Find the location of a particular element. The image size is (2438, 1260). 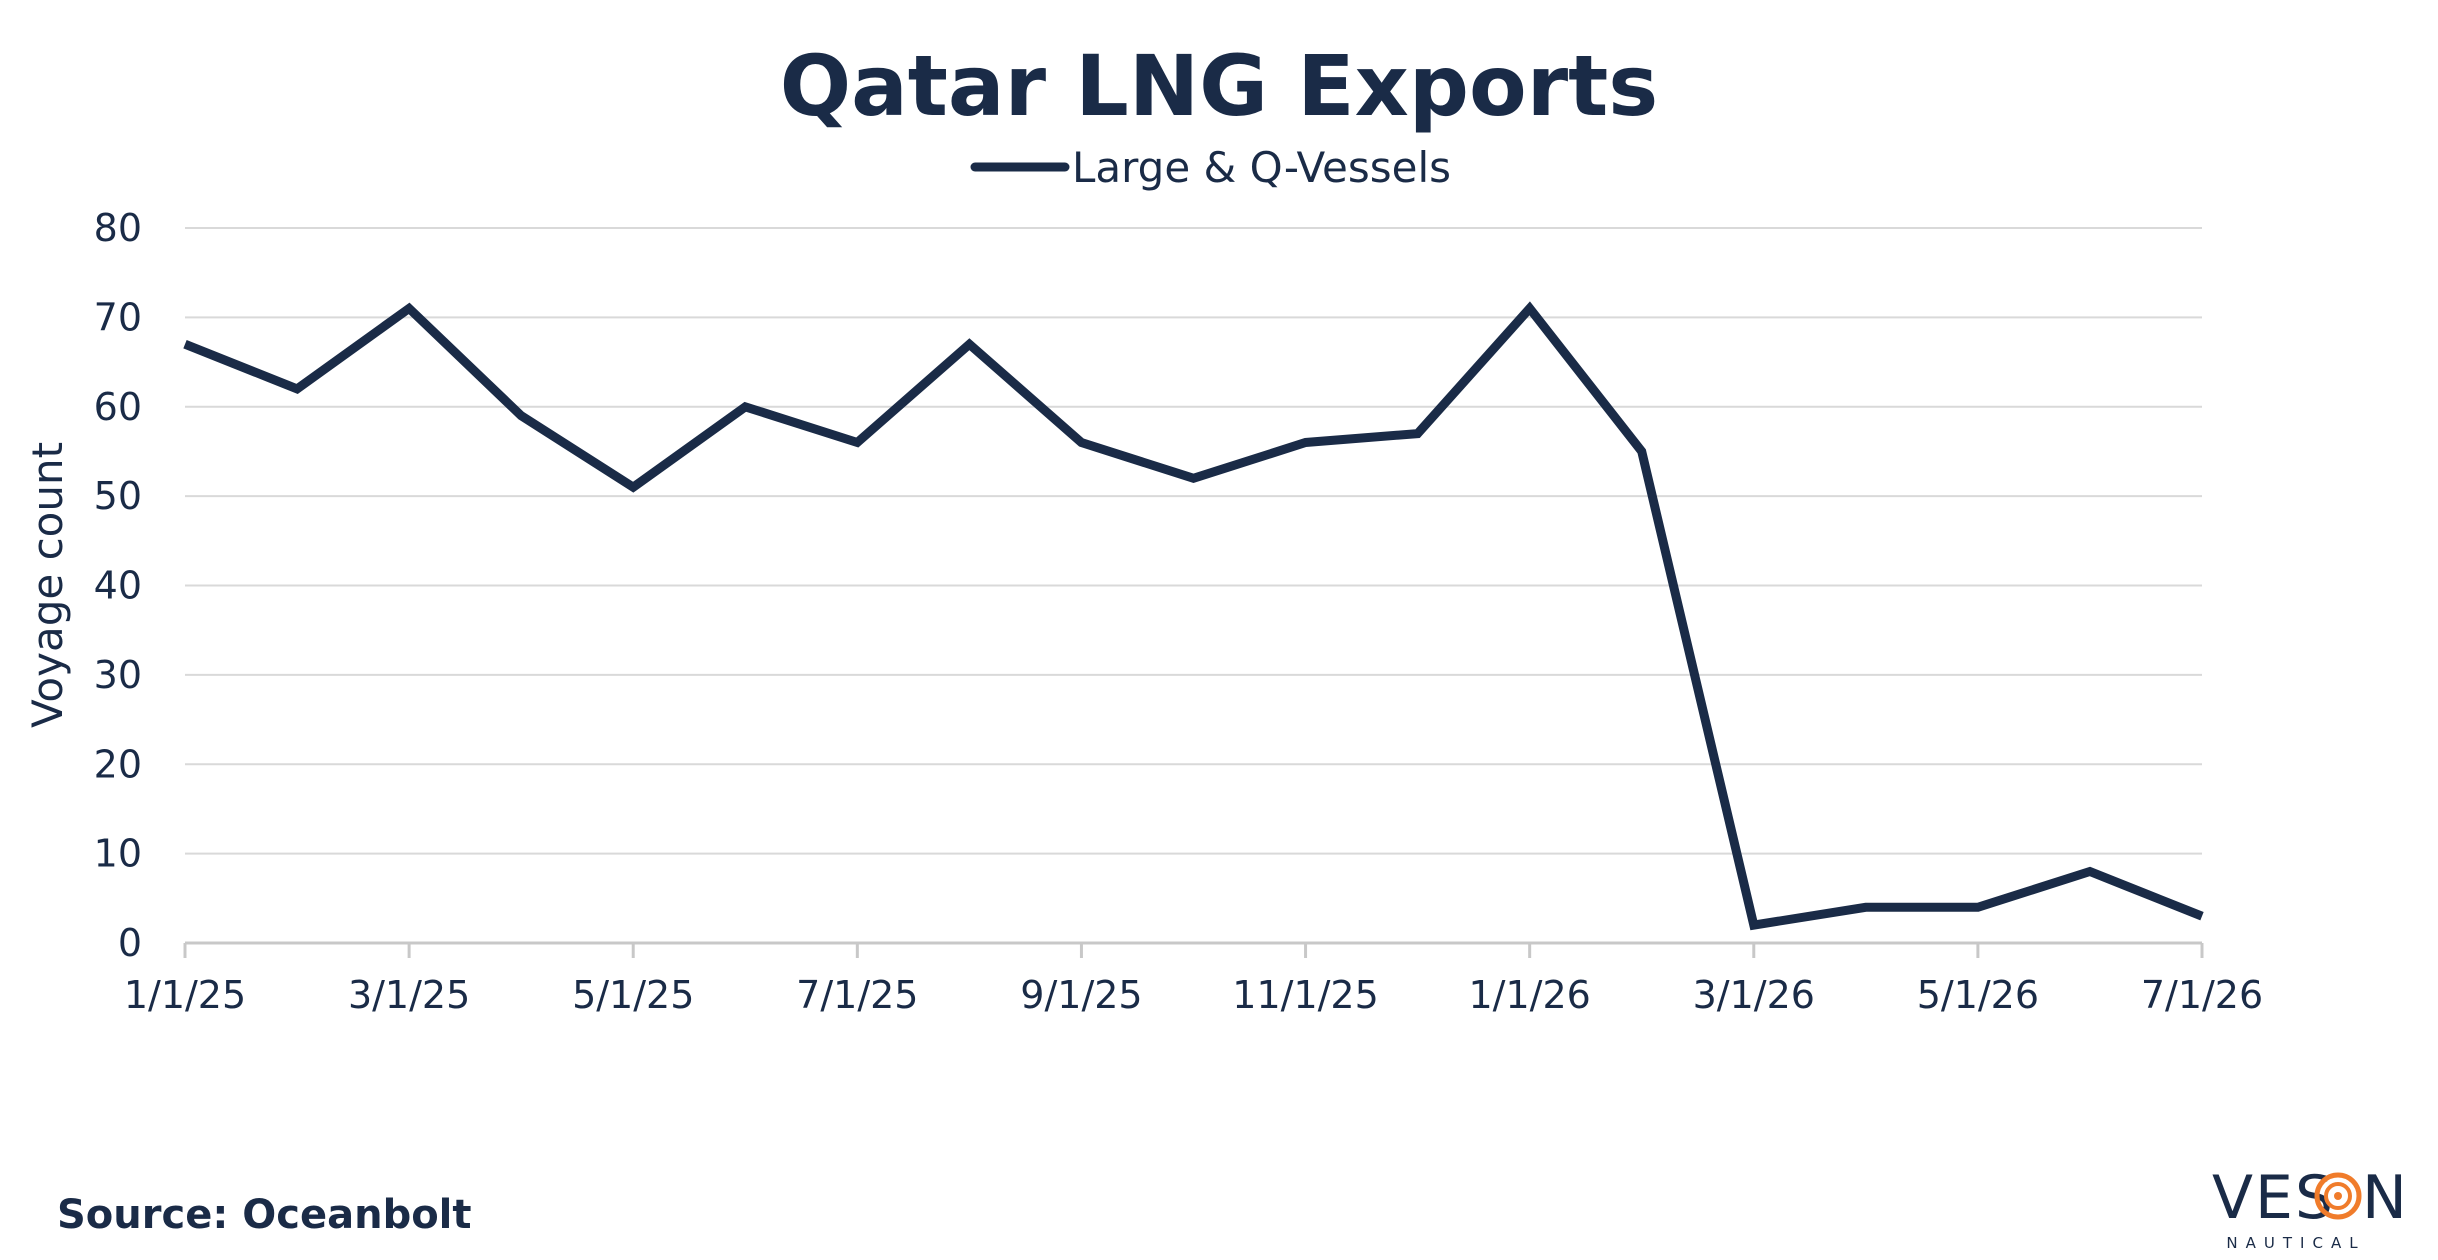

y-tick-label: 10 is located at coordinates (118, 854).